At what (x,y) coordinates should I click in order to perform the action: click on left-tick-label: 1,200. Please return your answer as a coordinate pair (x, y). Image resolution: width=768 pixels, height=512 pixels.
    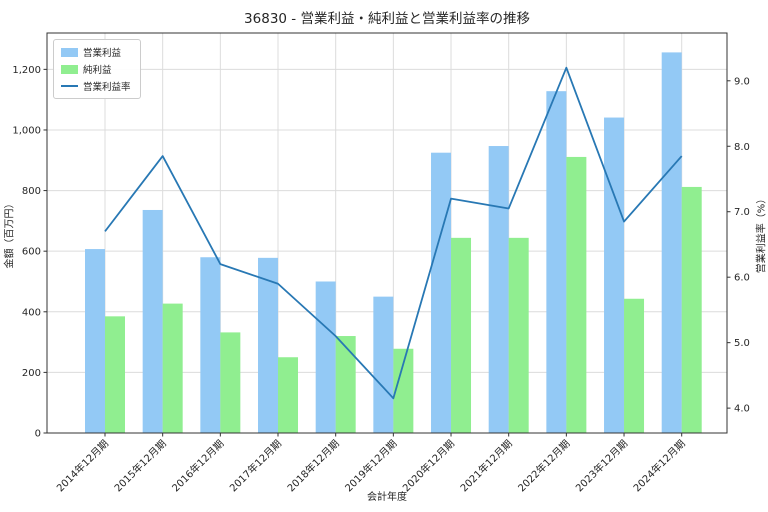
    Looking at the image, I should click on (26, 70).